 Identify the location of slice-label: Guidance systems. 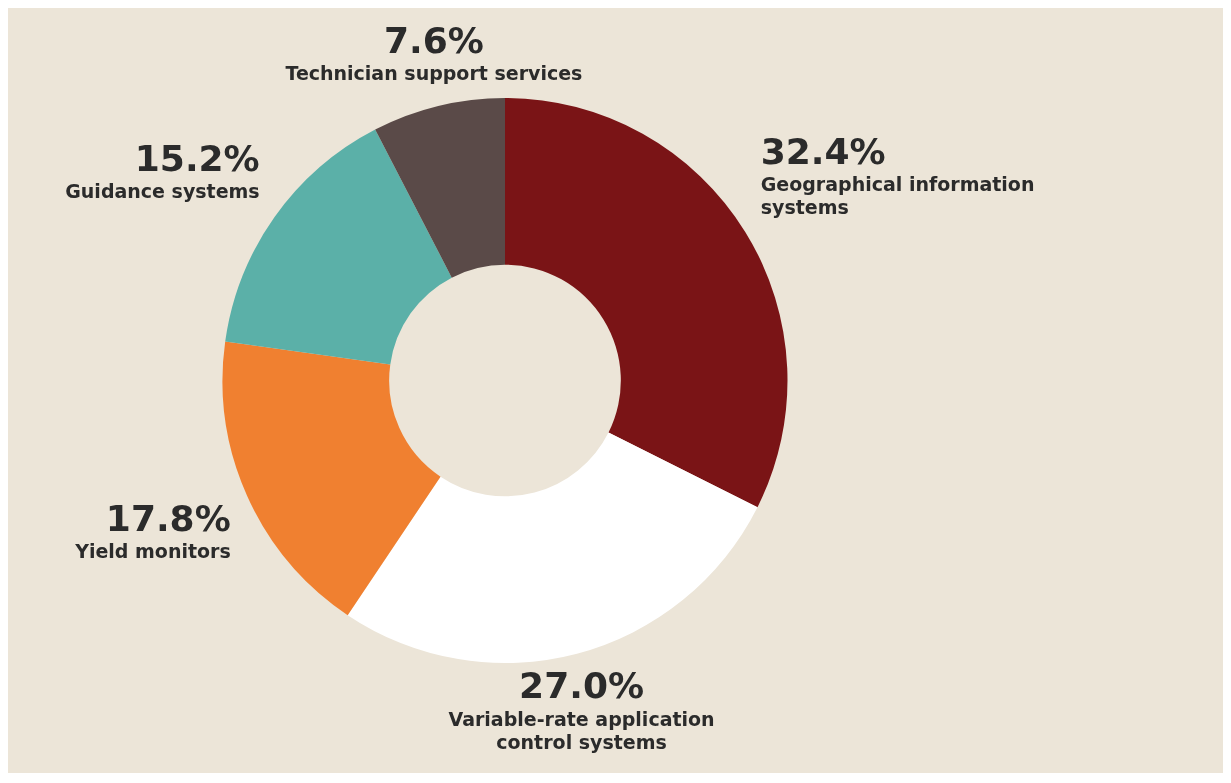
(162, 191).